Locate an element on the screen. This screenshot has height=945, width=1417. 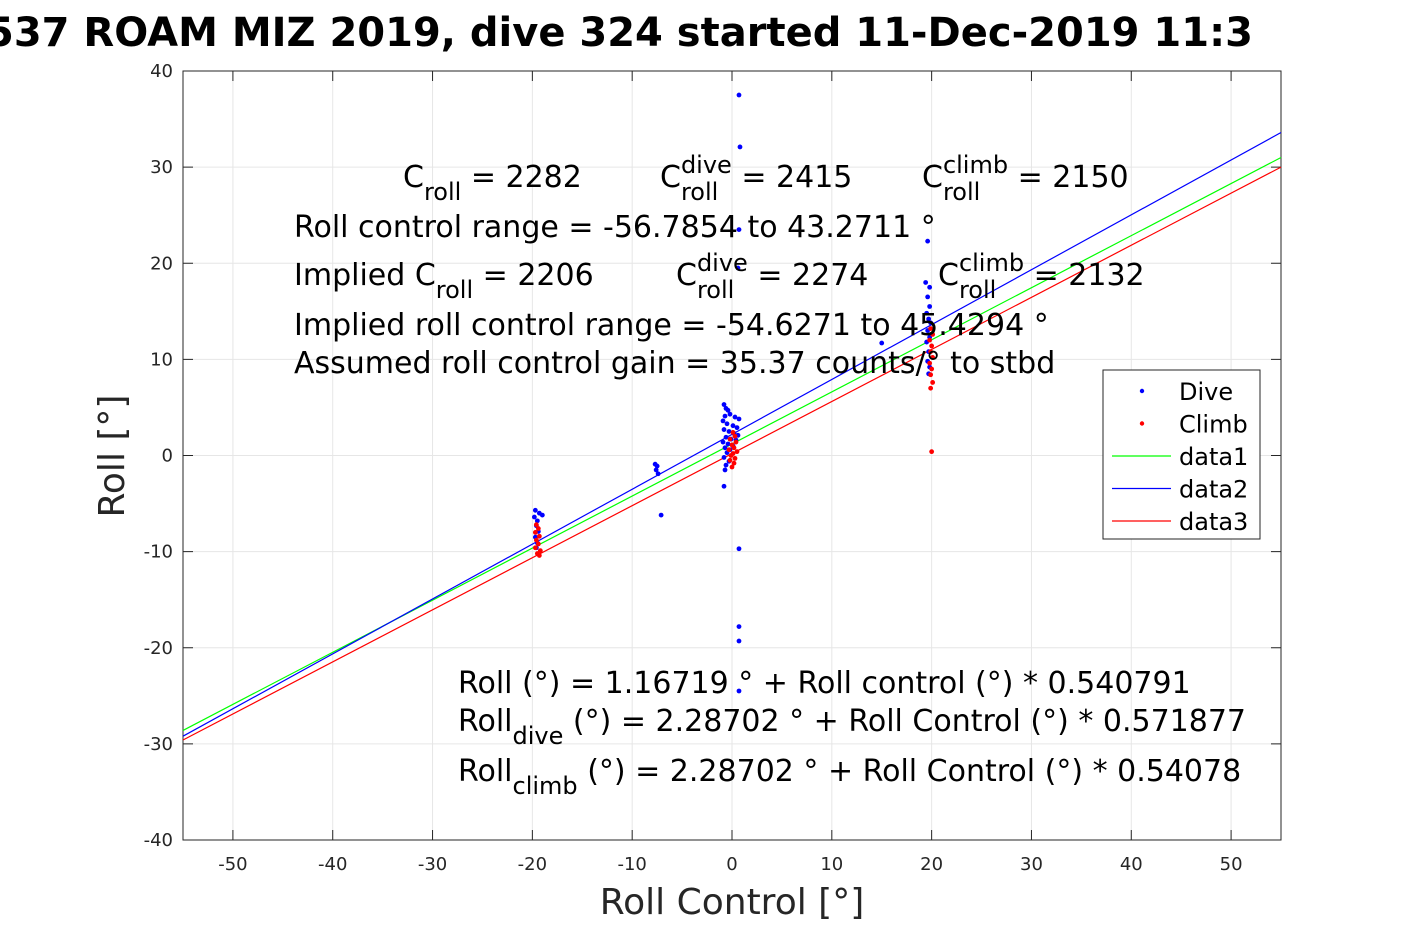
x-tick-label: -20 is located at coordinates (532, 864).